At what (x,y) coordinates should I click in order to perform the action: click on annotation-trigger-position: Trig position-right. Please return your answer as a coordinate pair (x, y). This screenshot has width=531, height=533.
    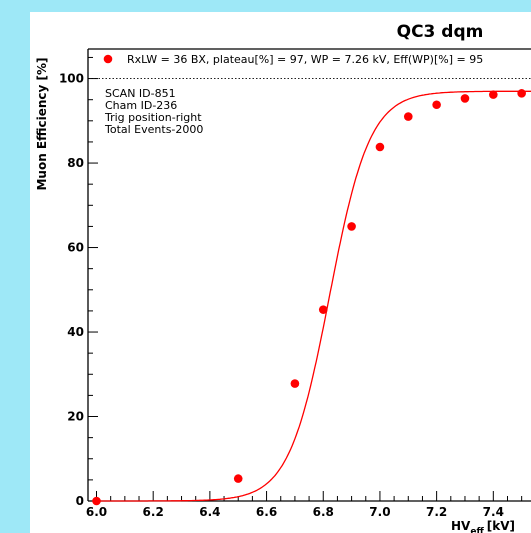
    Looking at the image, I should click on (153, 117).